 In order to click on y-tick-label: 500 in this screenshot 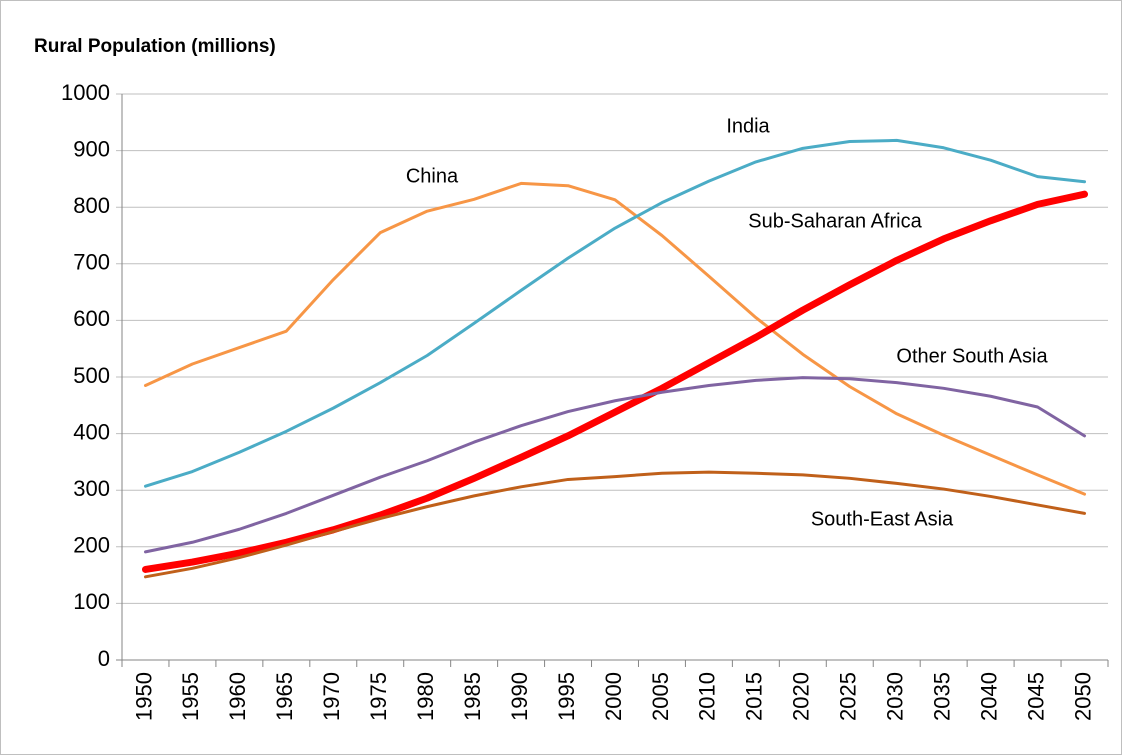, I will do `click(91, 375)`.